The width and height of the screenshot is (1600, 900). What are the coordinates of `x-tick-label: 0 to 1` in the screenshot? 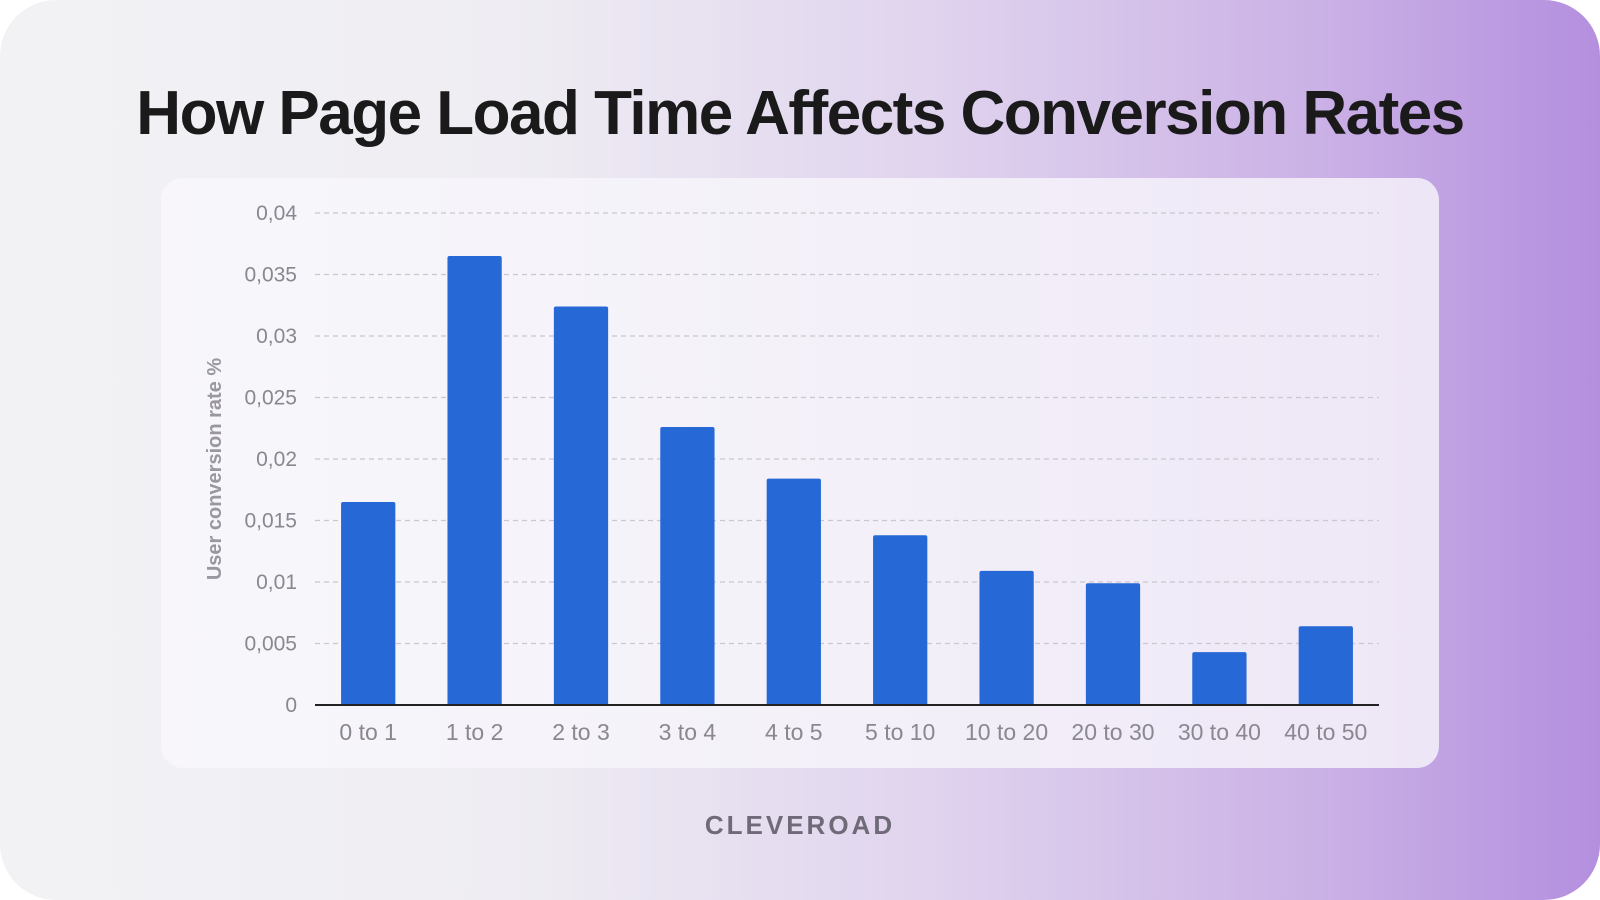 It's located at (368, 732).